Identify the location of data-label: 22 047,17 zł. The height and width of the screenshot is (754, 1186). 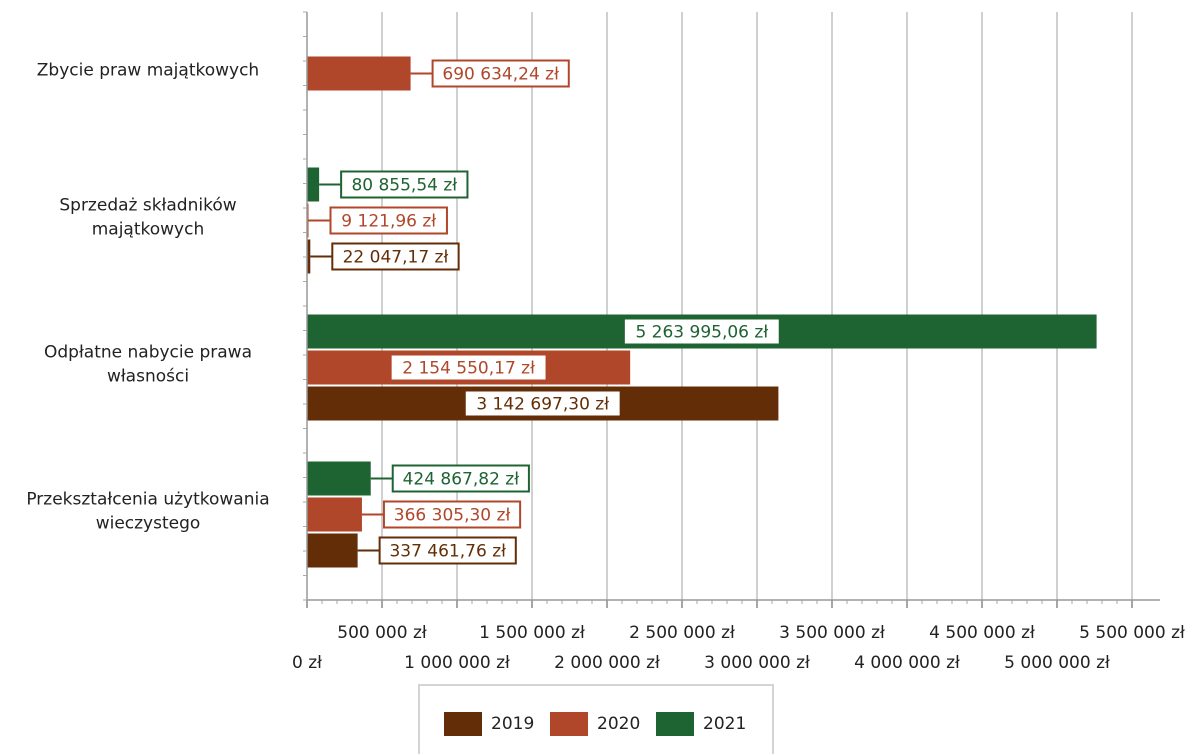
(396, 258).